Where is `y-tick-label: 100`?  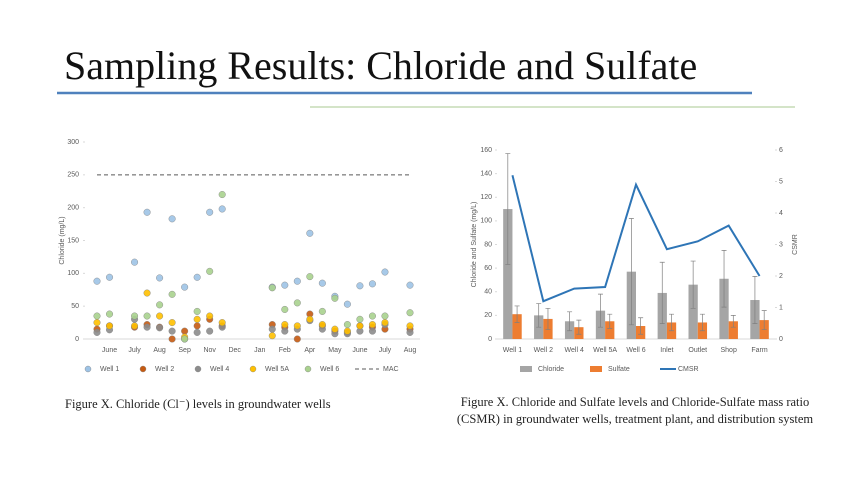 y-tick-label: 100 is located at coordinates (486, 221).